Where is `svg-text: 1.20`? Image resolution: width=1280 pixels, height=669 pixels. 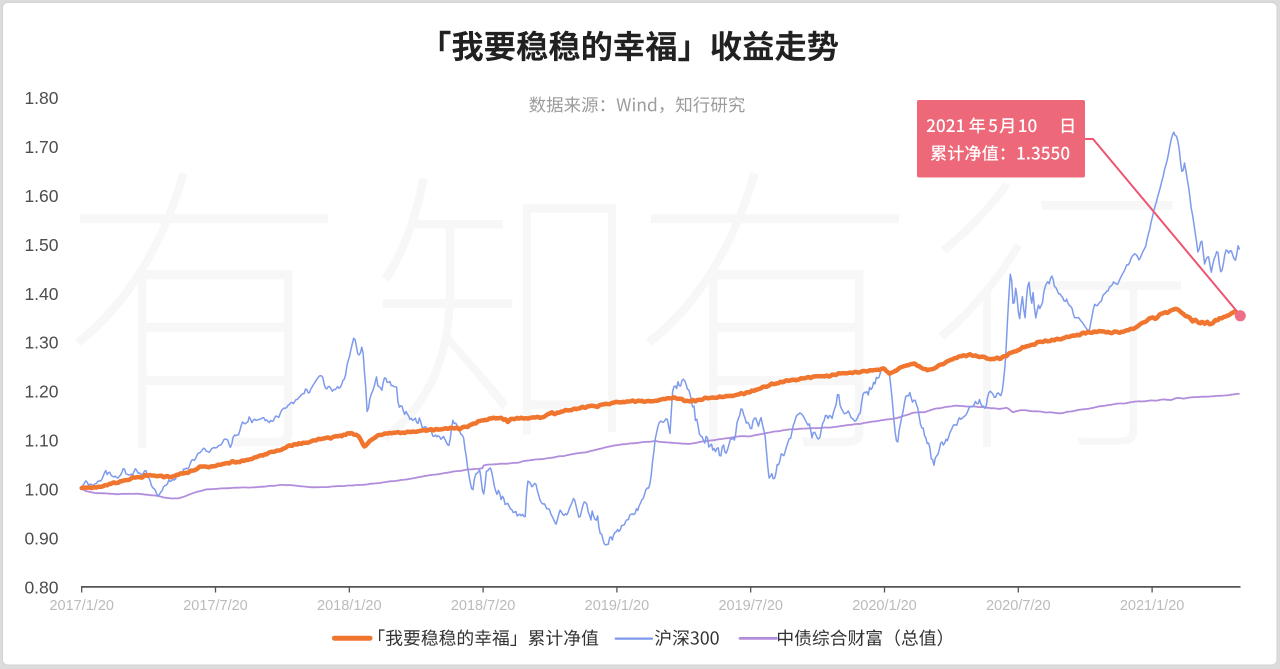 svg-text: 1.20 is located at coordinates (41, 392).